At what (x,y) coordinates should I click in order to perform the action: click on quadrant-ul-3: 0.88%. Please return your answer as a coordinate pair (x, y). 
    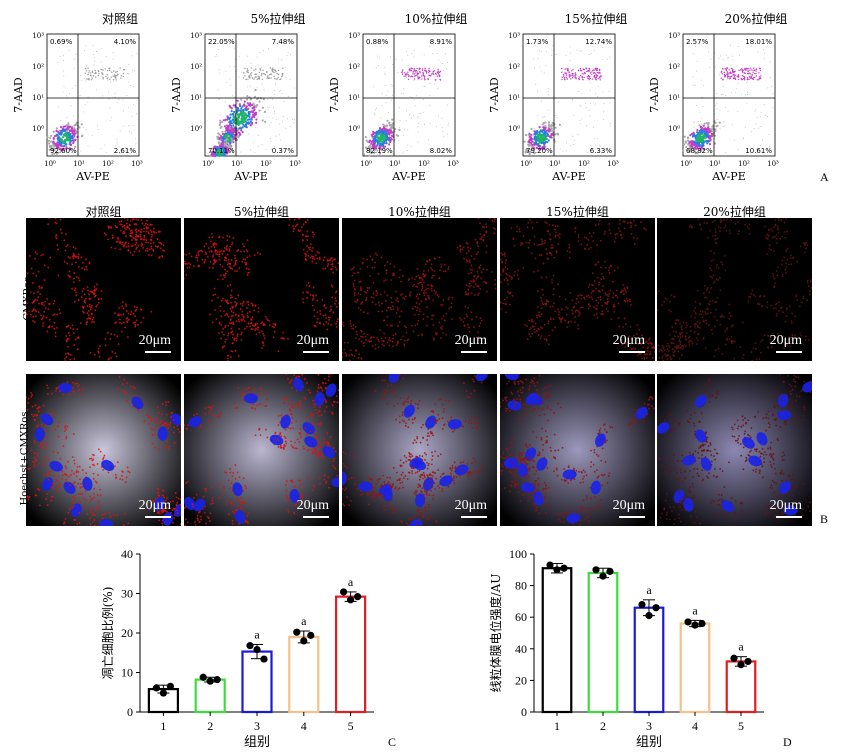
    Looking at the image, I should click on (377, 42).